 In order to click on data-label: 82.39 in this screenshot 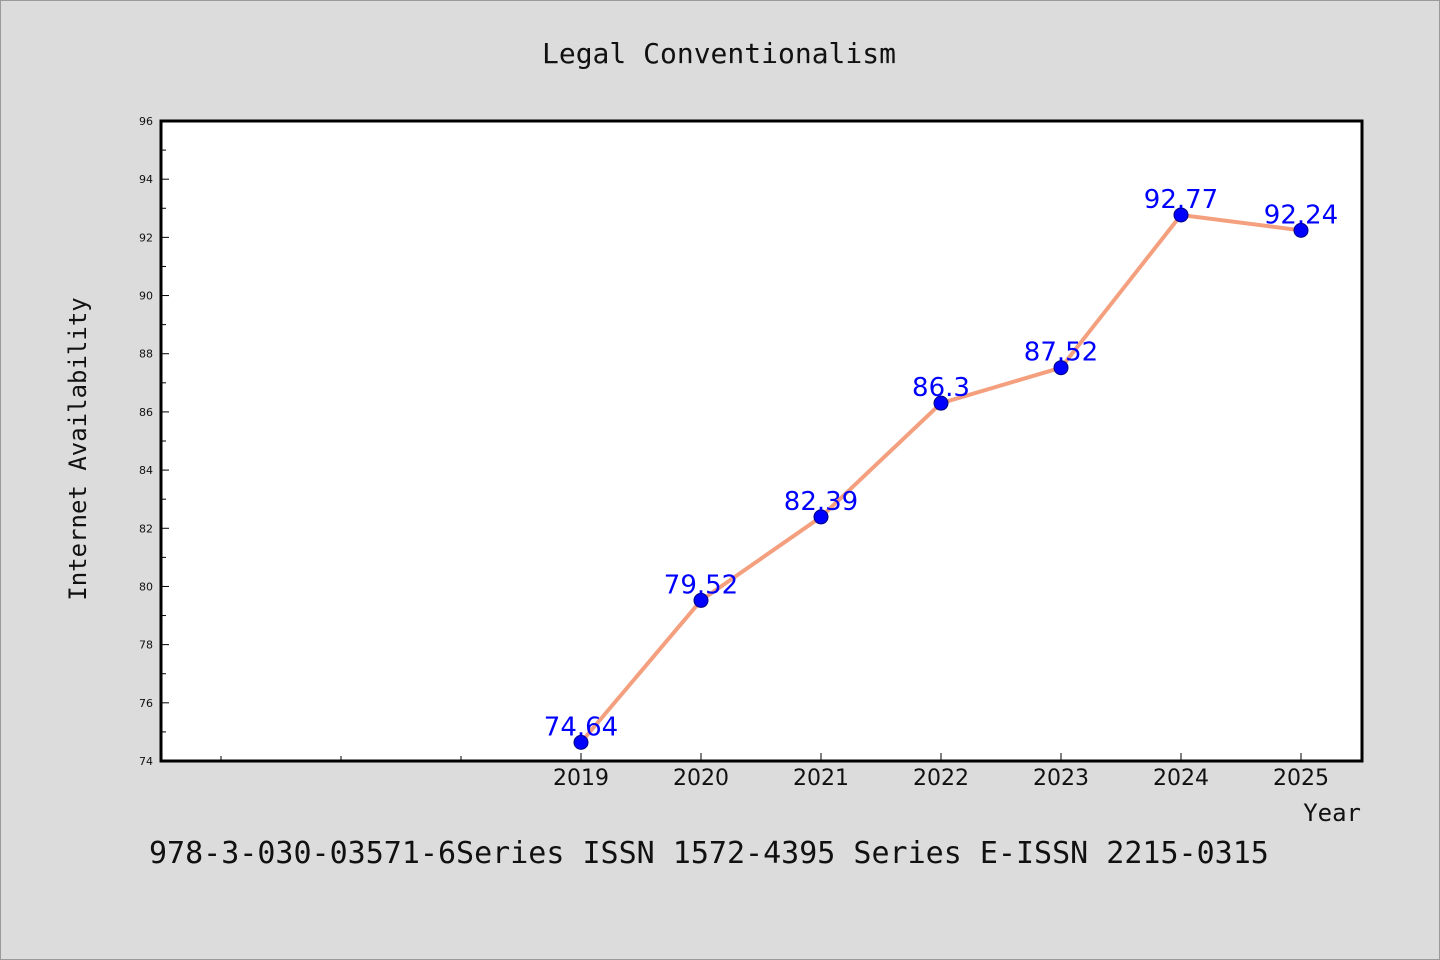, I will do `click(821, 502)`.